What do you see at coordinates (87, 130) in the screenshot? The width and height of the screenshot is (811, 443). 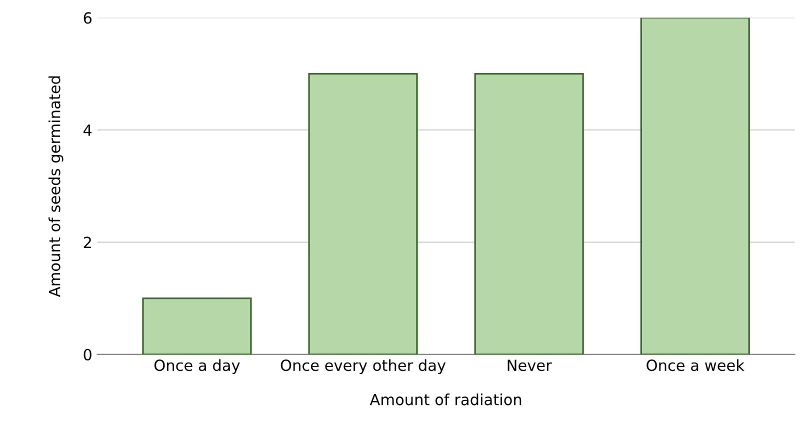 I see `y-tick-label: 4` at bounding box center [87, 130].